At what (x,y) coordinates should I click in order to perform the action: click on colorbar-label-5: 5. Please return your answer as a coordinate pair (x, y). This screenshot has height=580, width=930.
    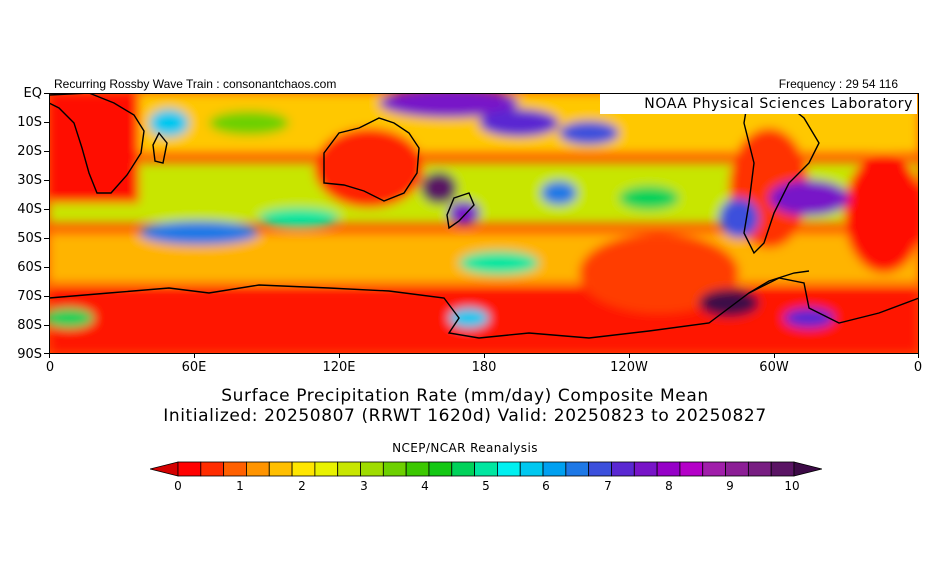
    Looking at the image, I should click on (486, 486).